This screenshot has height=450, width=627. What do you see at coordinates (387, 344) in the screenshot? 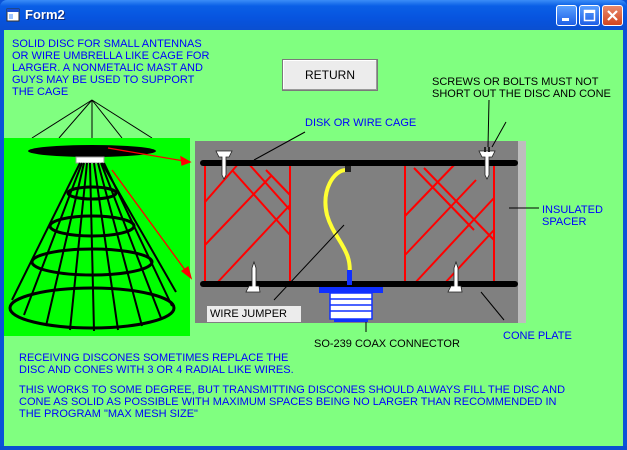
I see `coax-connector-label: SO-239 COAX CONNECTOR` at bounding box center [387, 344].